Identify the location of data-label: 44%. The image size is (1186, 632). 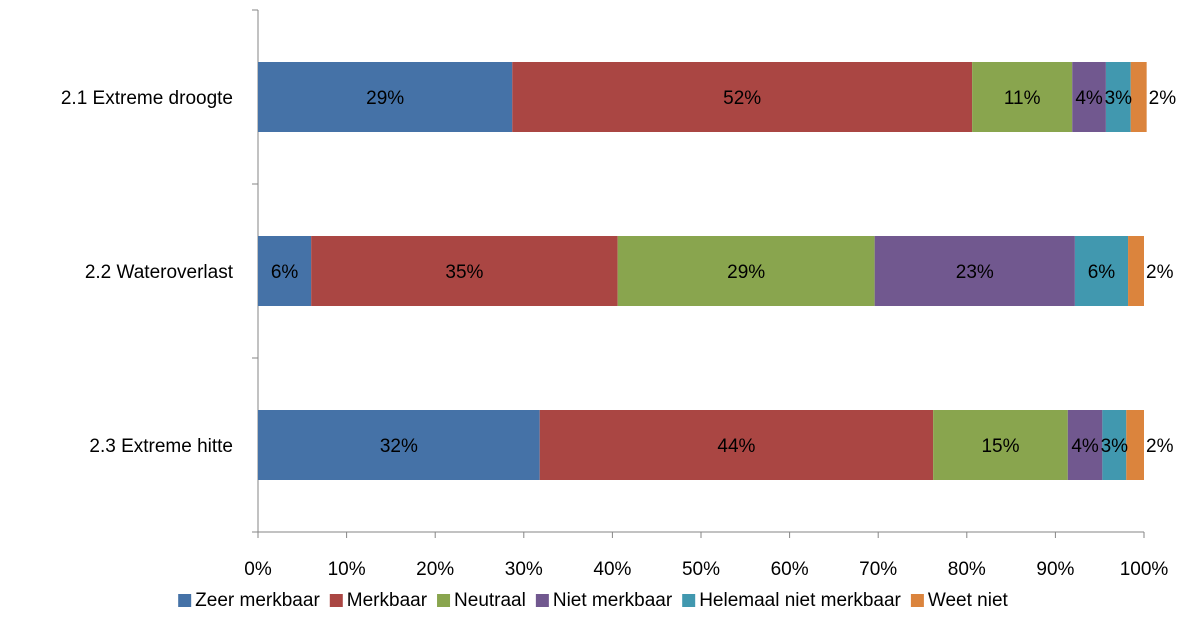
(736, 446).